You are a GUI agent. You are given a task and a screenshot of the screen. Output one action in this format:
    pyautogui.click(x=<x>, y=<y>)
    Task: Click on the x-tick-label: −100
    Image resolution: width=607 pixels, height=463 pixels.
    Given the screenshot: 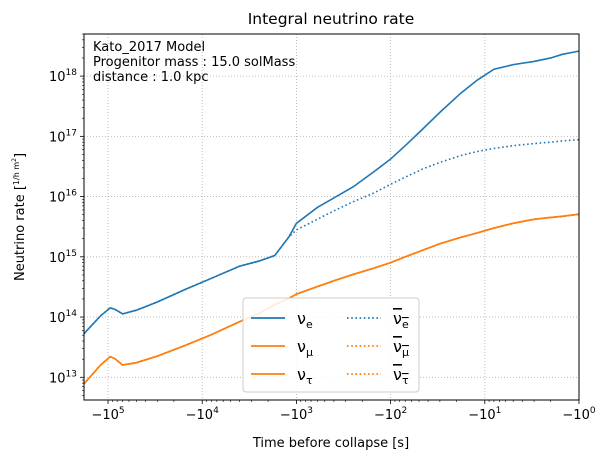 What is the action you would take?
    pyautogui.click(x=578, y=414)
    